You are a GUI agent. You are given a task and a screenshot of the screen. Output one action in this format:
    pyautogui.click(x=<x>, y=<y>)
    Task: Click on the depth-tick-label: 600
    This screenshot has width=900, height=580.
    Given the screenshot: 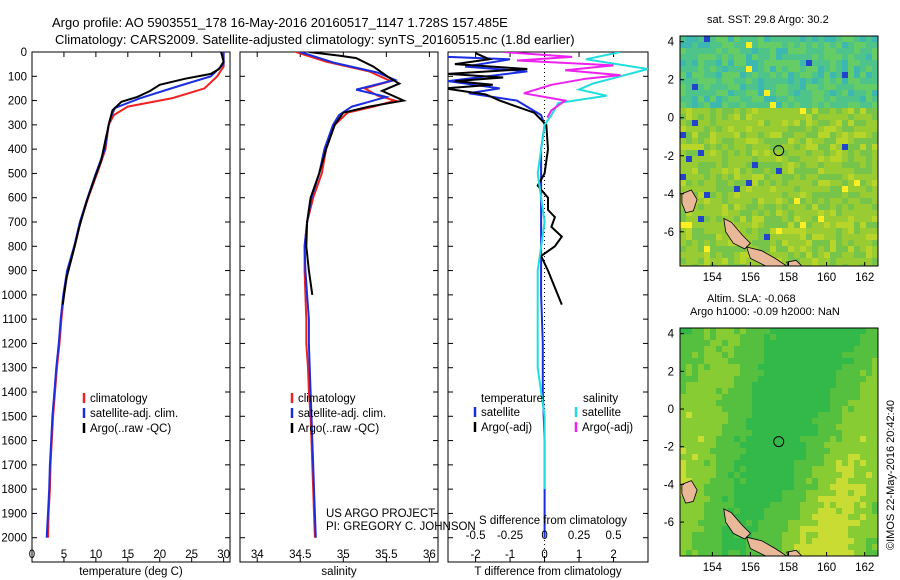 What is the action you would take?
    pyautogui.click(x=17, y=199)
    